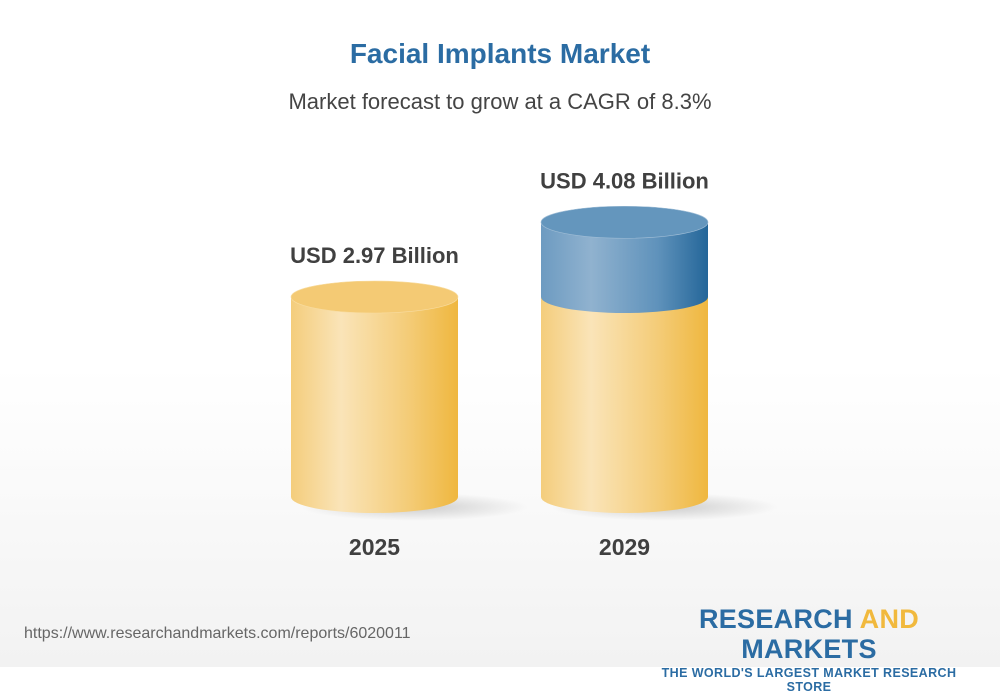 This screenshot has width=1000, height=694. I want to click on bar-2029-base-body, so click(624, 405).